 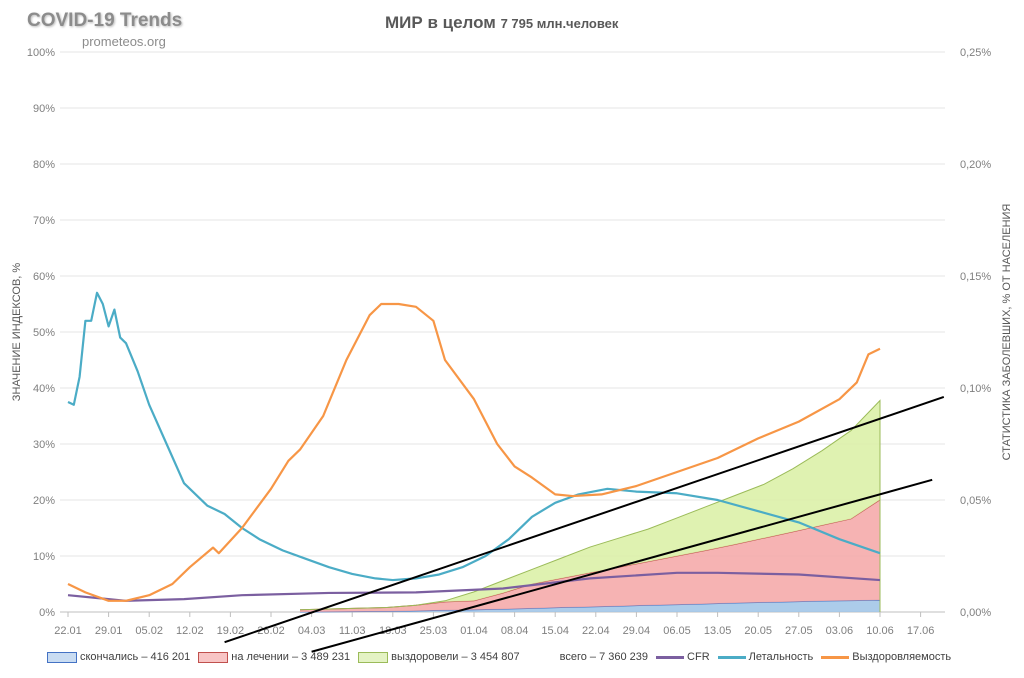 I want to click on y-tick-label: 20%, so click(x=44, y=501).